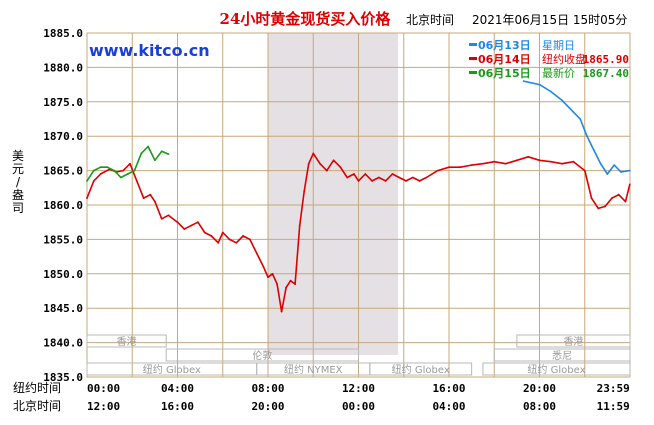 This screenshot has width=654, height=425. What do you see at coordinates (63, 377) in the screenshot?
I see `y-tick-label: 1835.0` at bounding box center [63, 377].